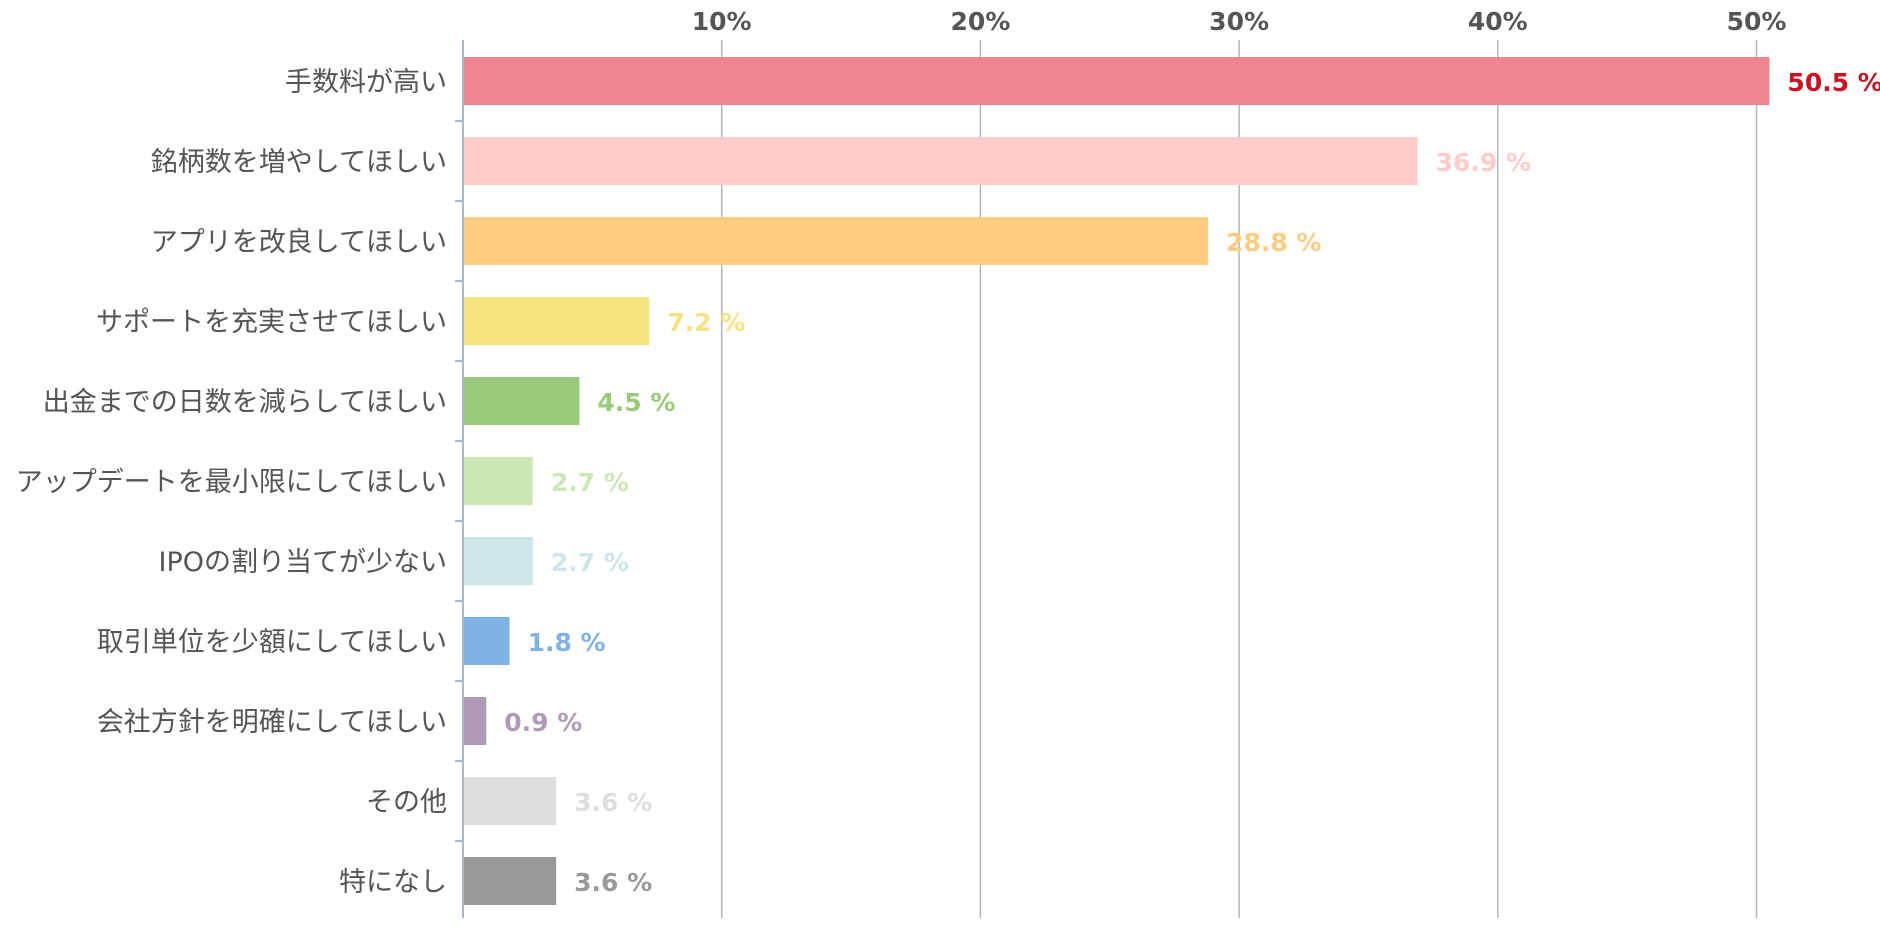 The height and width of the screenshot is (928, 1880). I want to click on value-label: 4.5 %, so click(636, 402).